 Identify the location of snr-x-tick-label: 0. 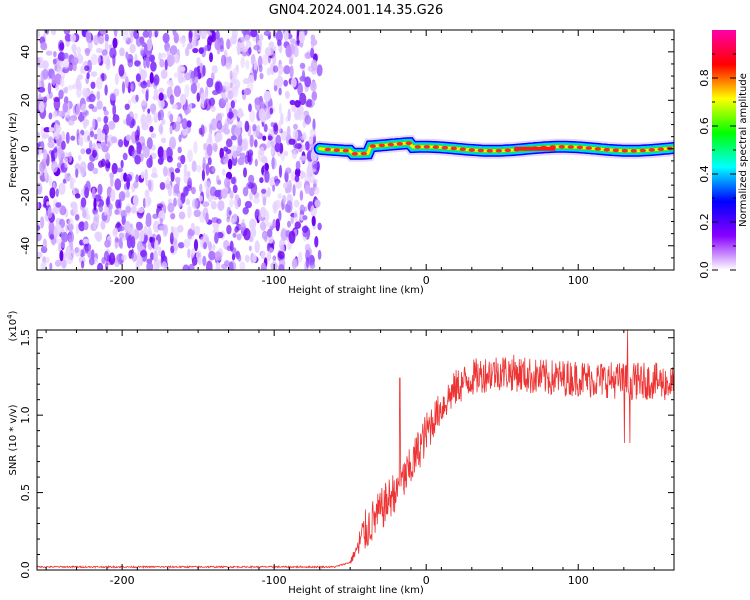
(426, 580).